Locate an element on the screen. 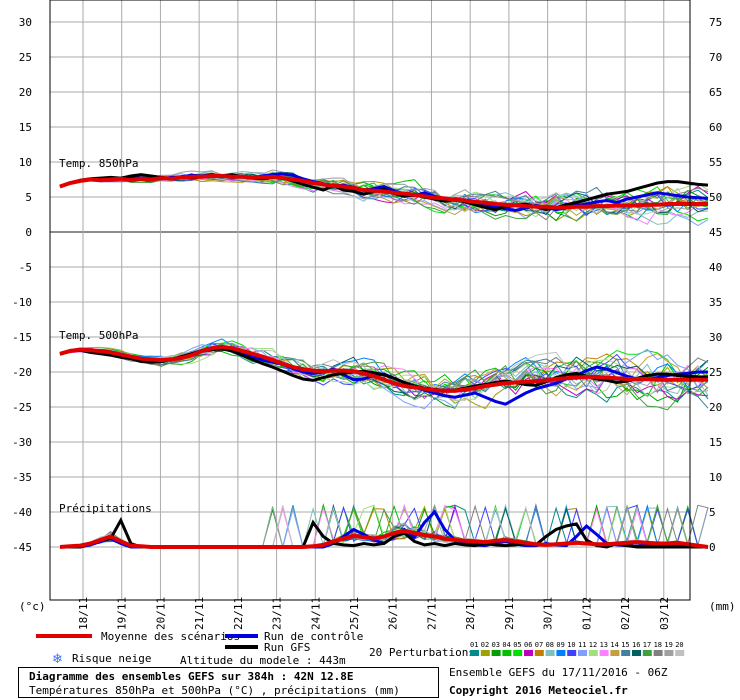 The height and width of the screenshot is (700, 740). y-tick-right: 5 is located at coordinates (712, 512).